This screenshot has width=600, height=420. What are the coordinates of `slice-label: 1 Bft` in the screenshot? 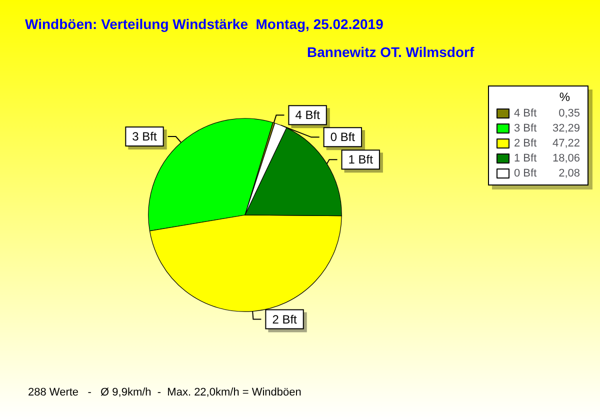 It's located at (361, 159).